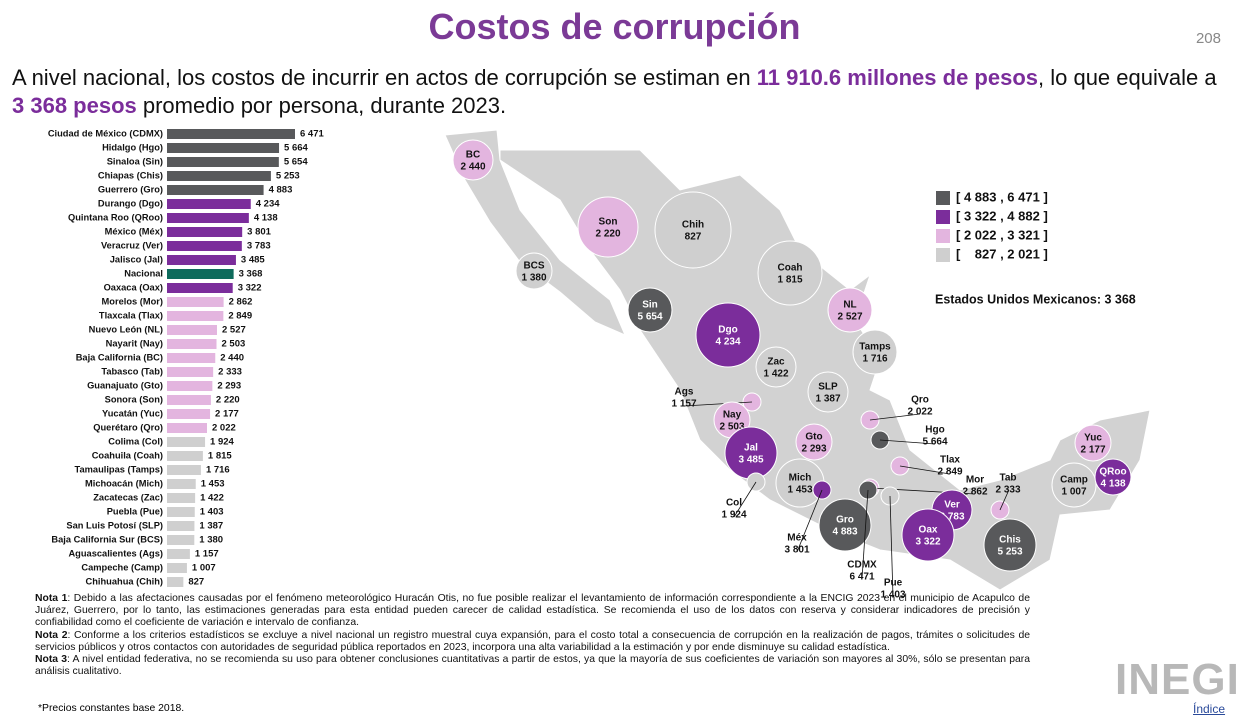 This screenshot has width=1249, height=721. I want to click on state-abbr: QRoo, so click(1112, 472).